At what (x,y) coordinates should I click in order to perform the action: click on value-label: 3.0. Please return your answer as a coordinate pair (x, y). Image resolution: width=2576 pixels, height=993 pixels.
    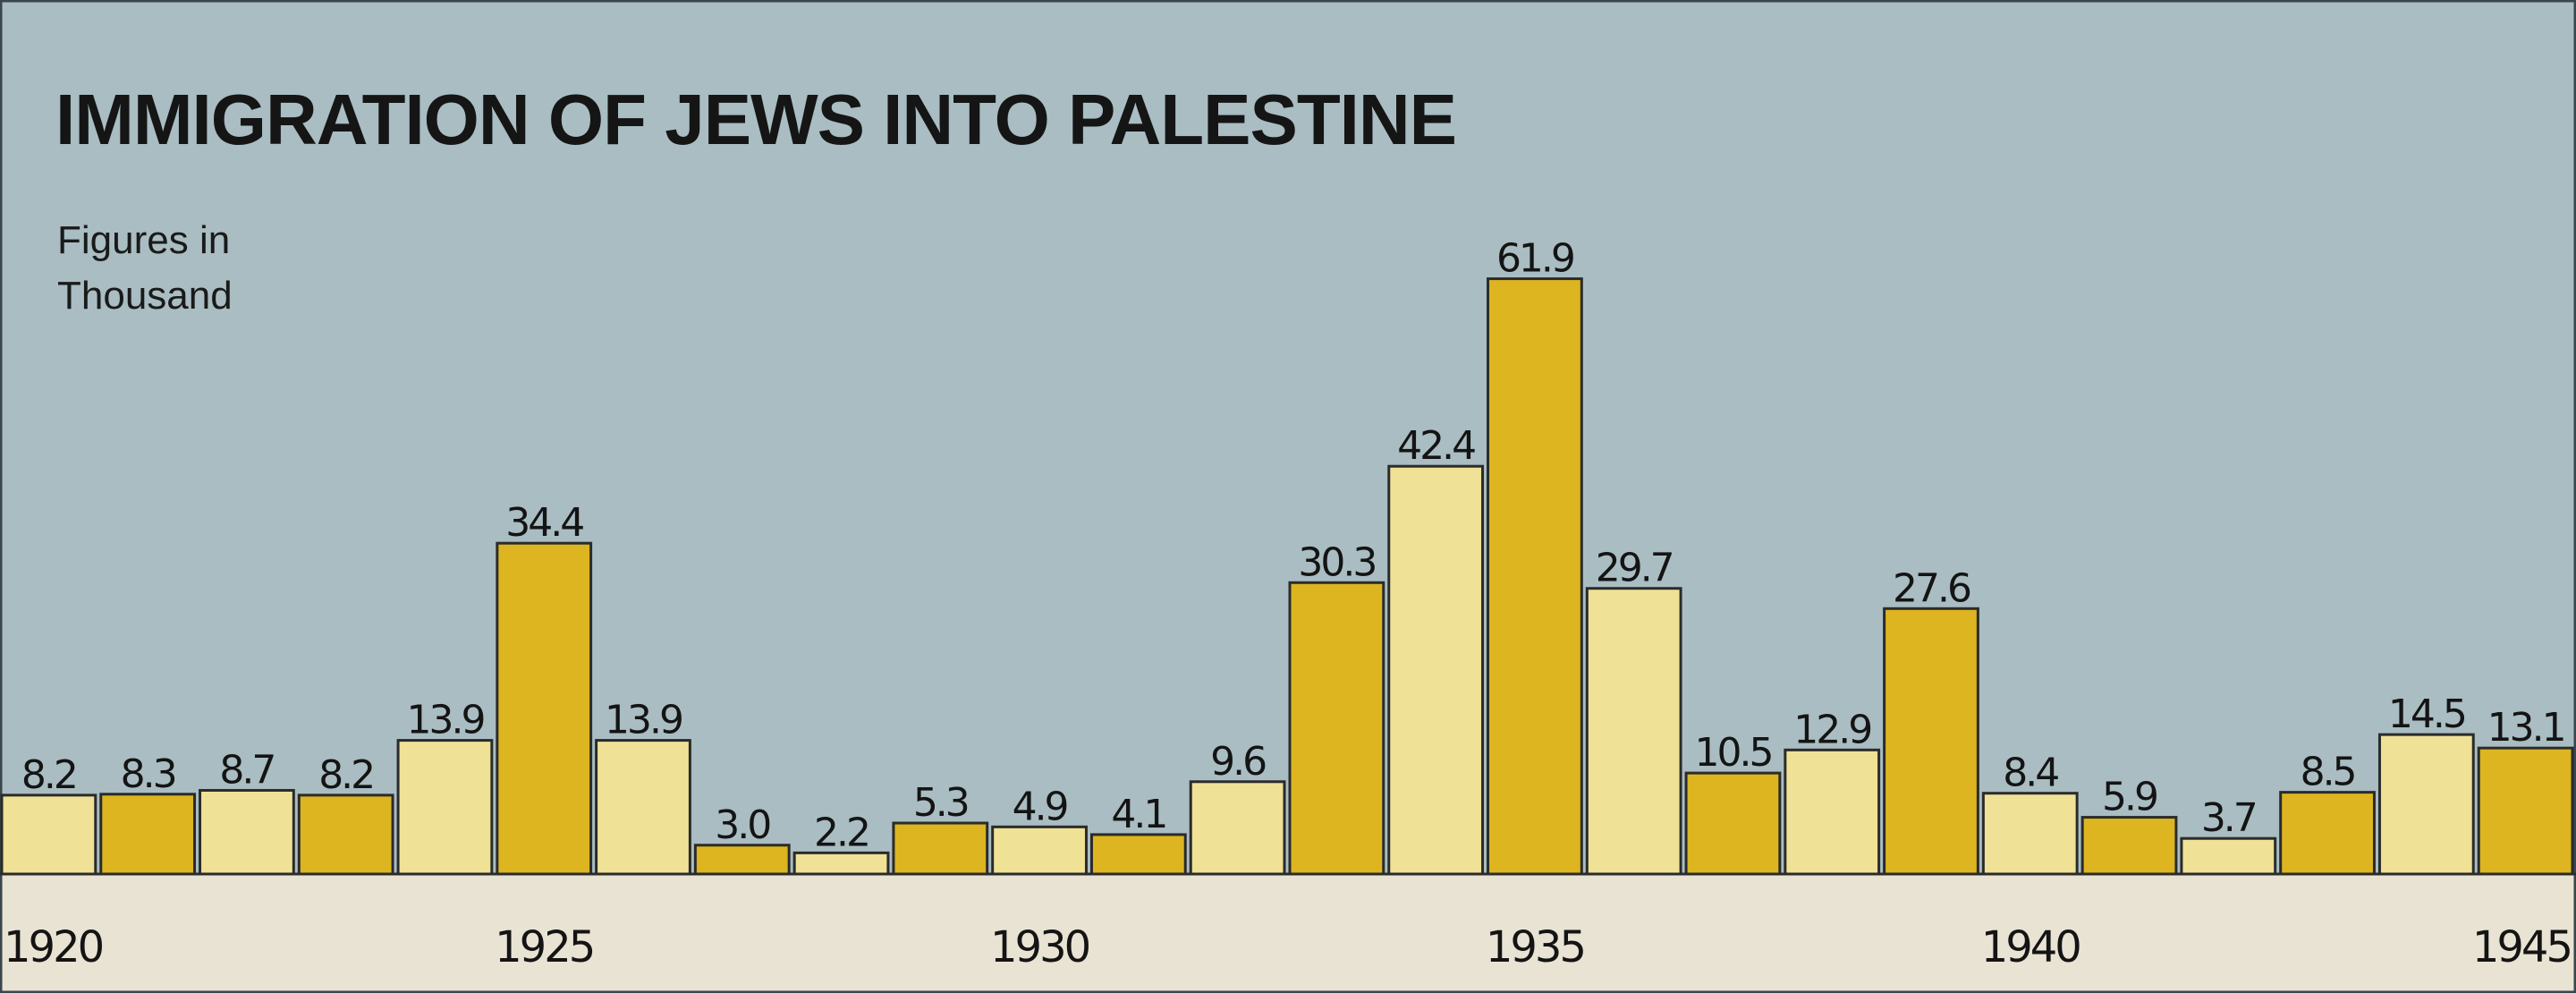
    Looking at the image, I should click on (742, 825).